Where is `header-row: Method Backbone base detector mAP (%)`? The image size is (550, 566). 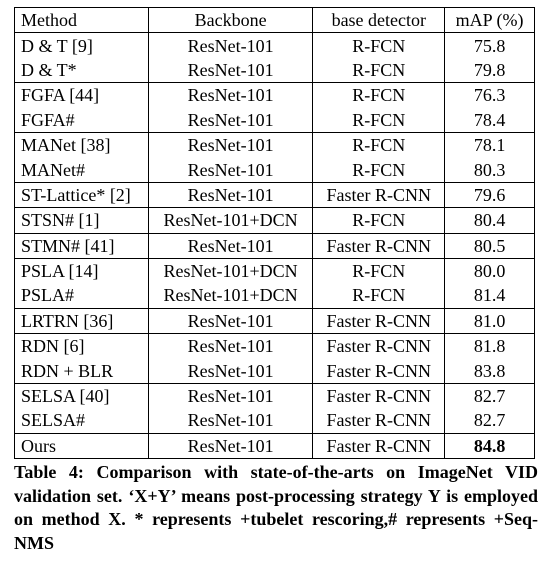
header-row: Method Backbone base detector mAP (%) is located at coordinates (274, 20).